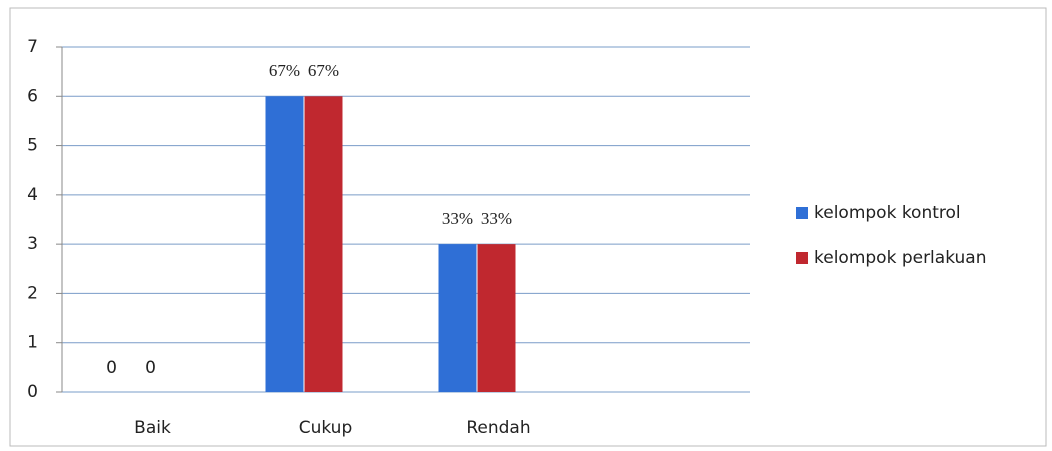 Image resolution: width=1052 pixels, height=451 pixels. Describe the element at coordinates (326, 428) in the screenshot. I see `x-tick-label: Cukup` at that location.